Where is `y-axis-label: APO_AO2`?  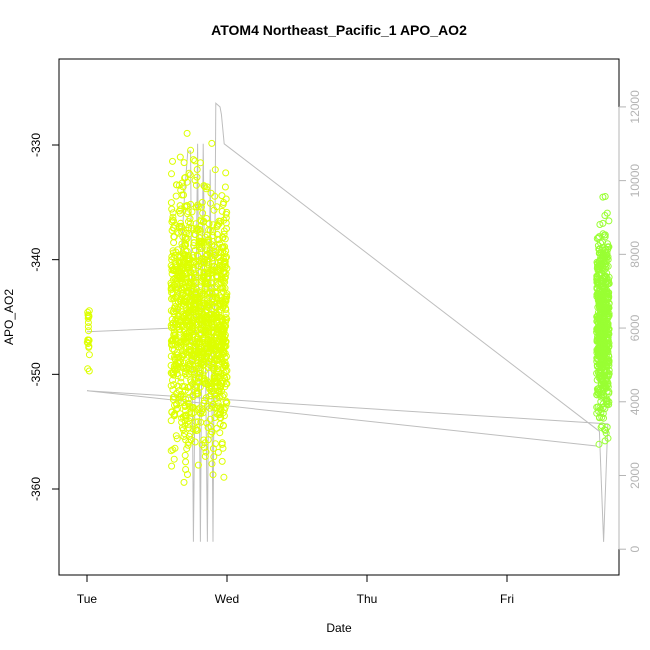
y-axis-label: APO_AO2 is located at coordinates (9, 317).